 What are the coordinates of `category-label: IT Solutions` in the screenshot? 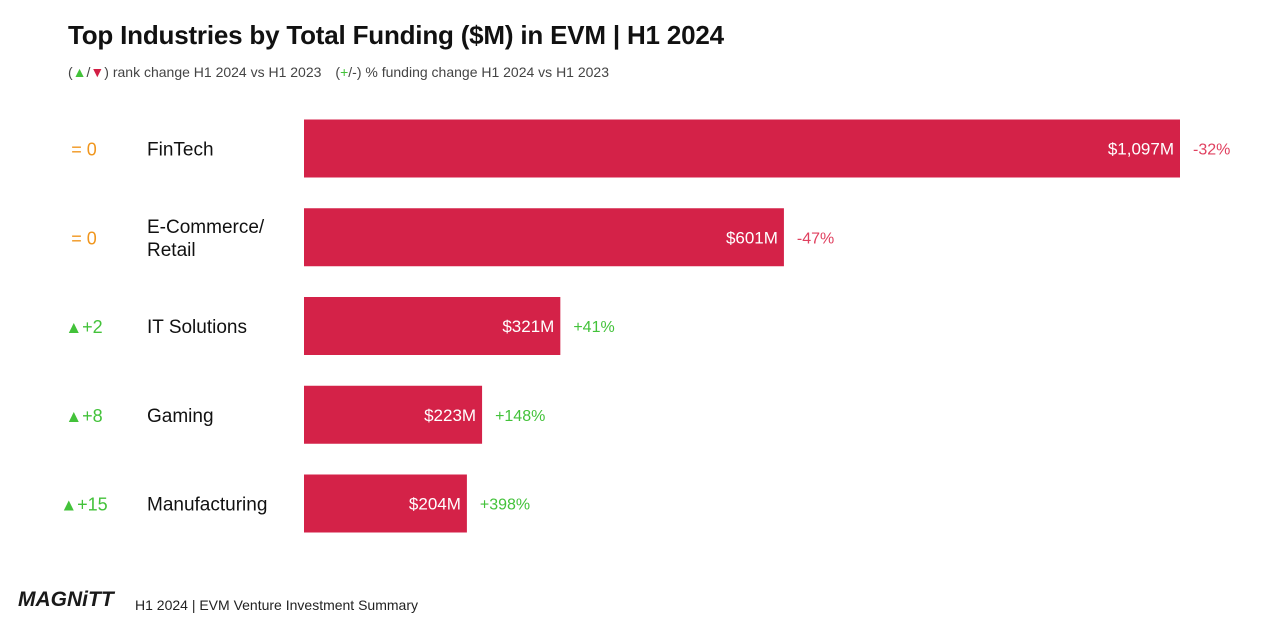 It's located at (197, 327).